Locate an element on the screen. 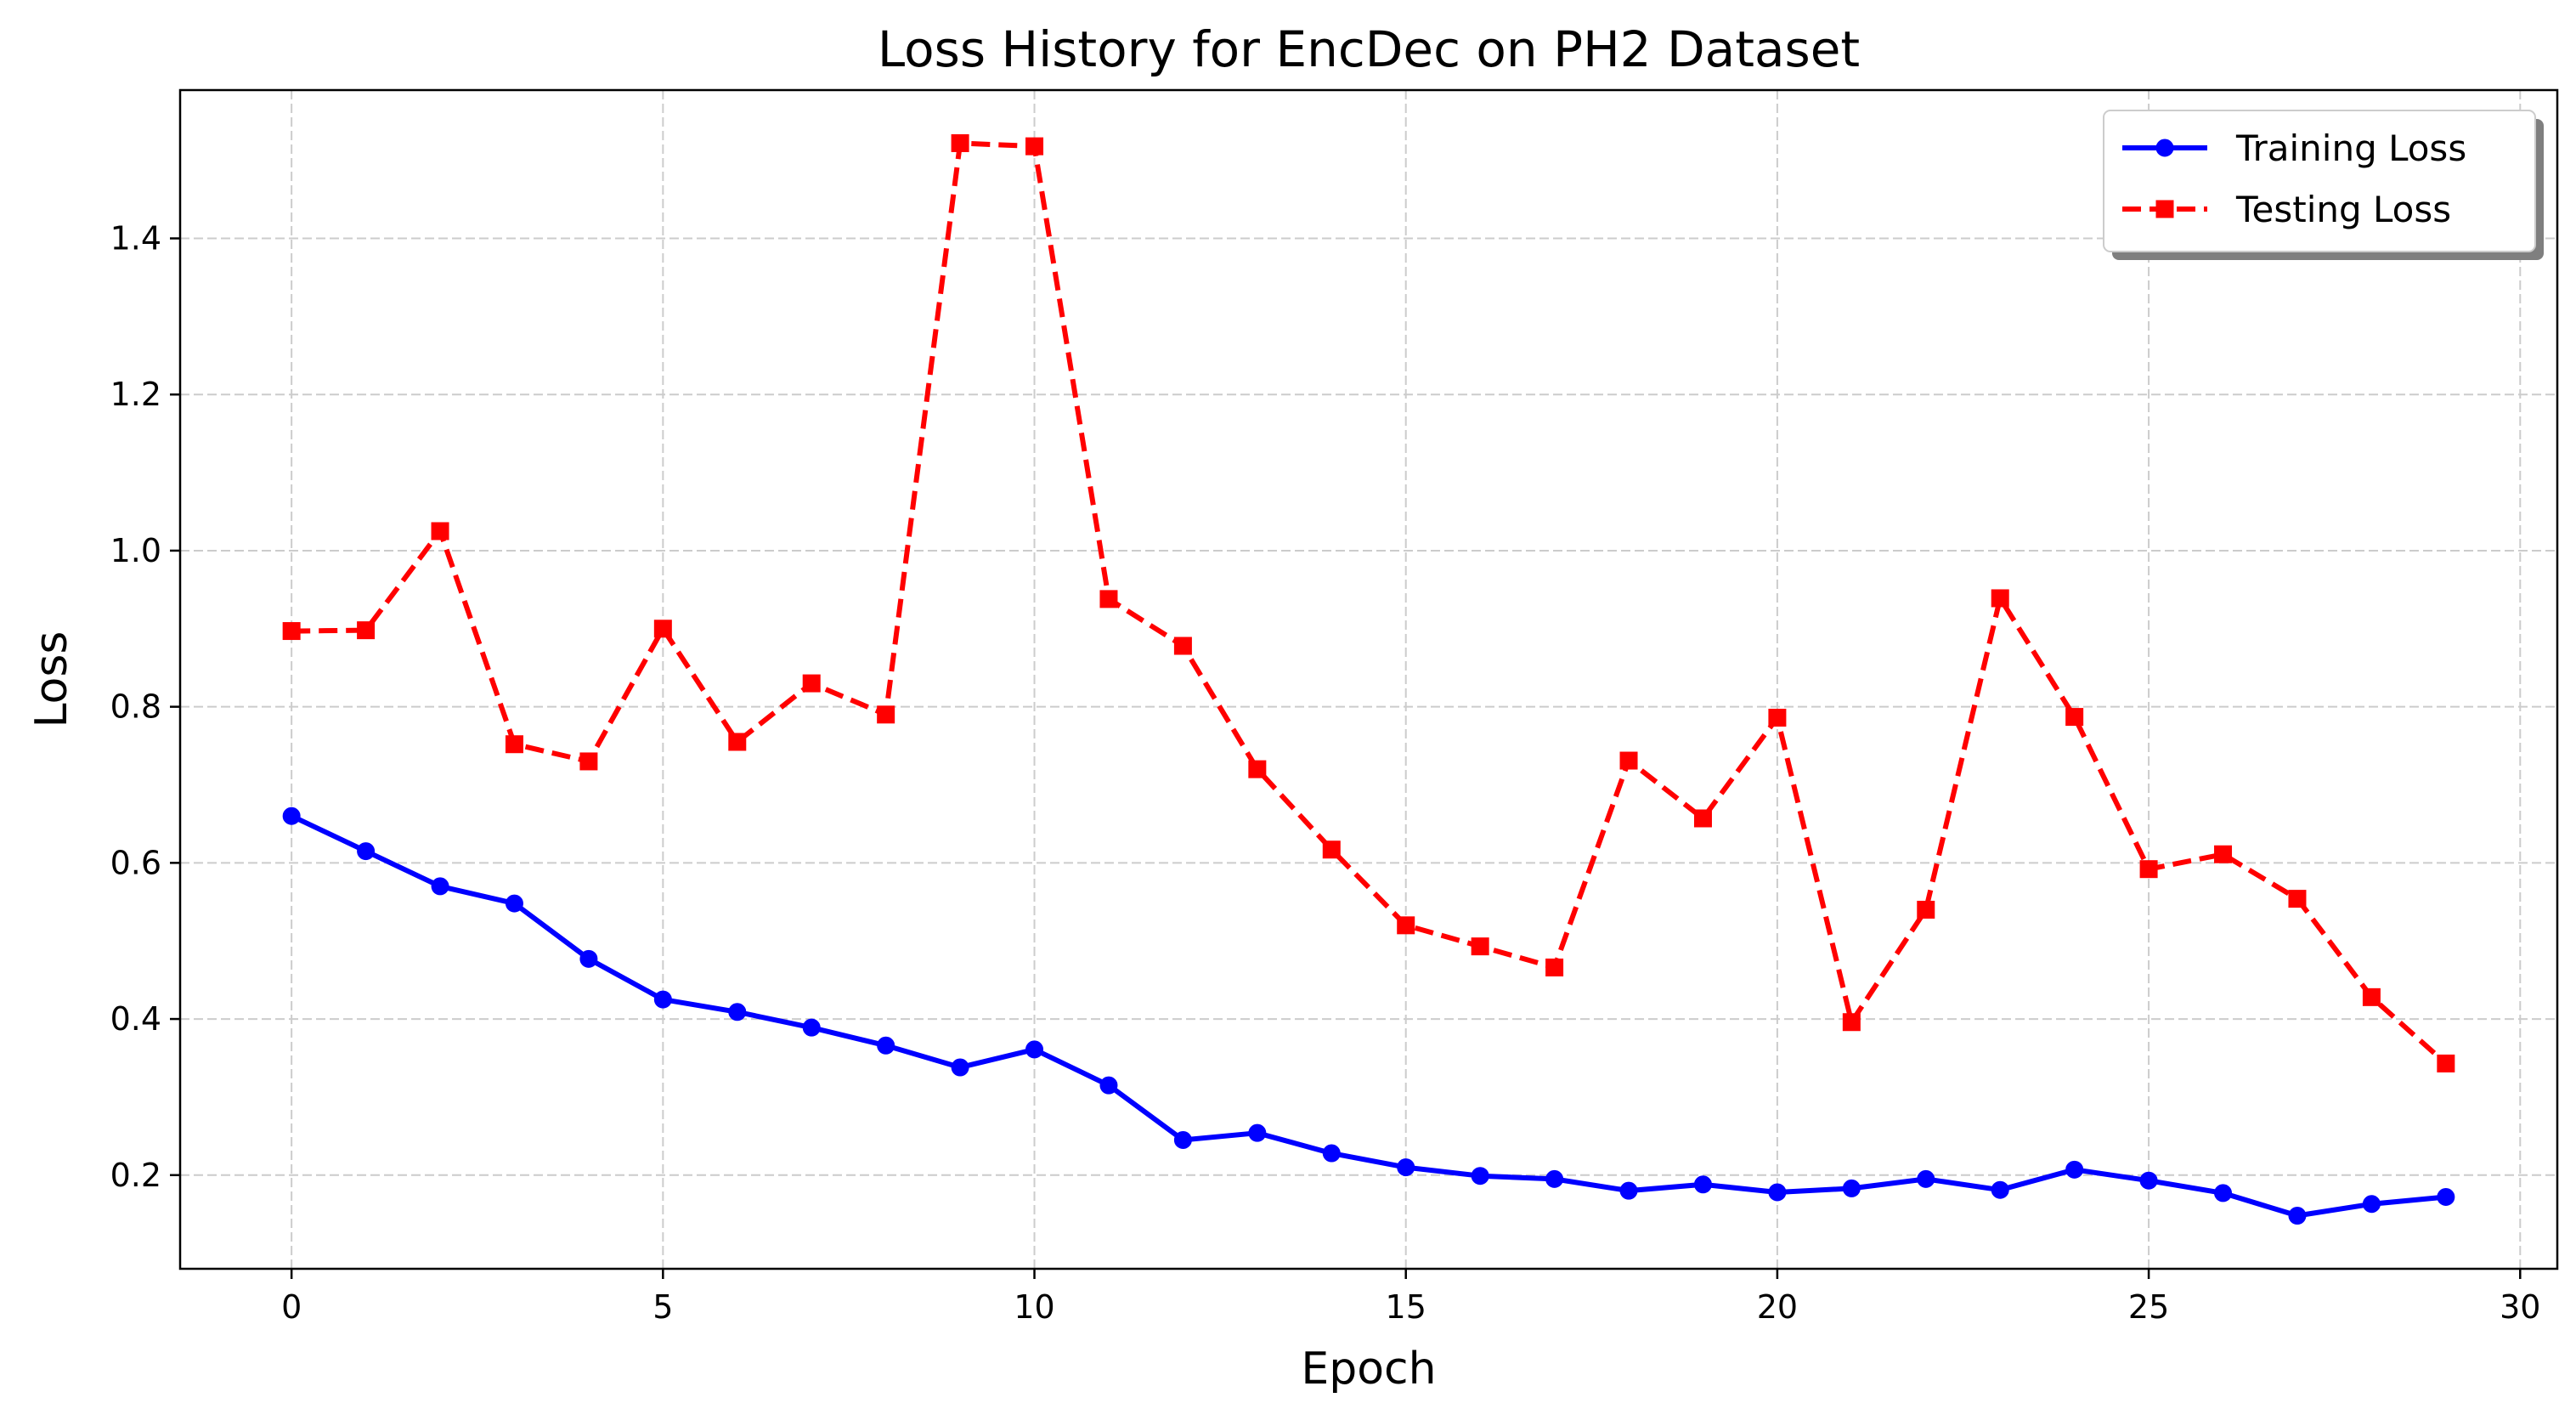 This screenshot has height=1426, width=2576. x-tick-label: 15 is located at coordinates (1406, 1307).